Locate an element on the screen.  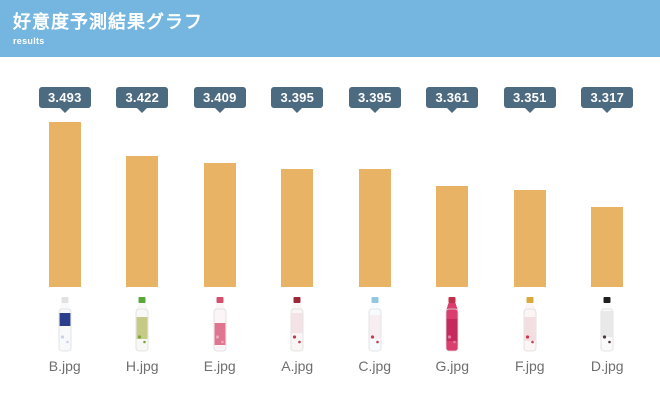
page-title: 好意度予測結果グラフ is located at coordinates (108, 22).